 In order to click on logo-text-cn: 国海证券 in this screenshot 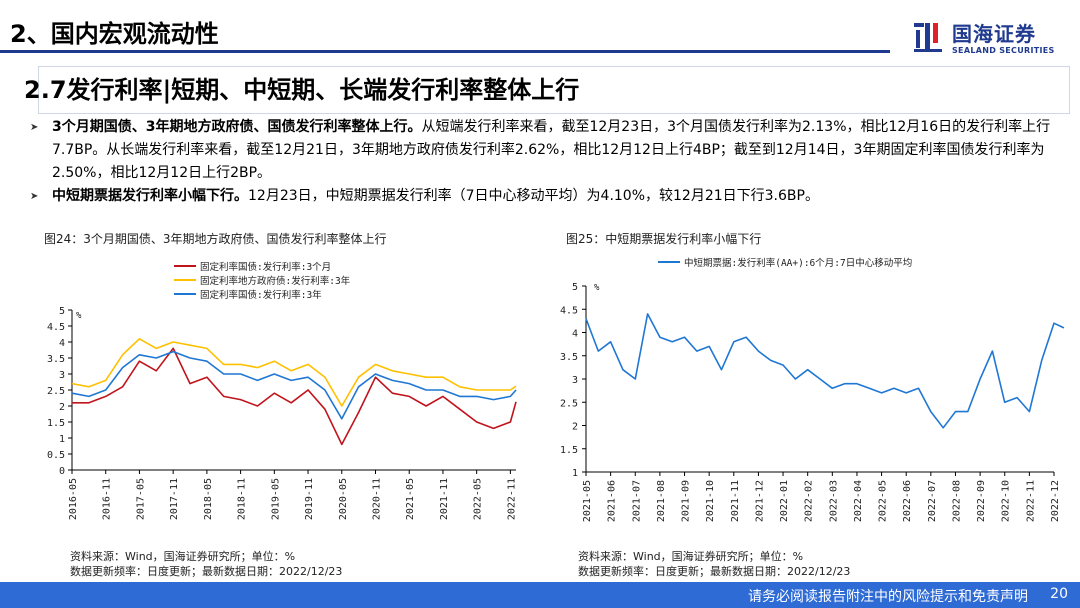, I will do `click(994, 34)`.